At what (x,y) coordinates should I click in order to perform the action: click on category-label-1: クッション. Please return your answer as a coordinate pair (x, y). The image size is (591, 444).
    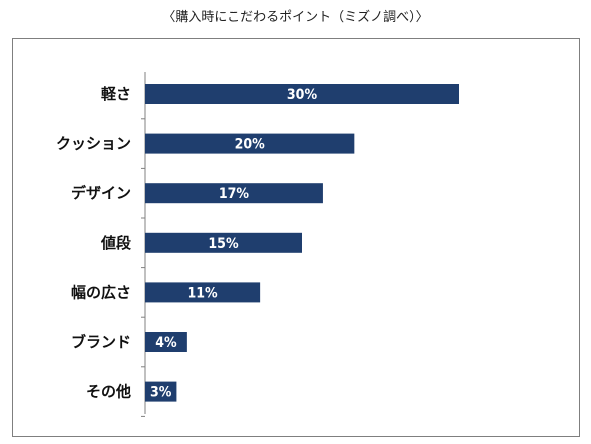
    Looking at the image, I should click on (93, 144).